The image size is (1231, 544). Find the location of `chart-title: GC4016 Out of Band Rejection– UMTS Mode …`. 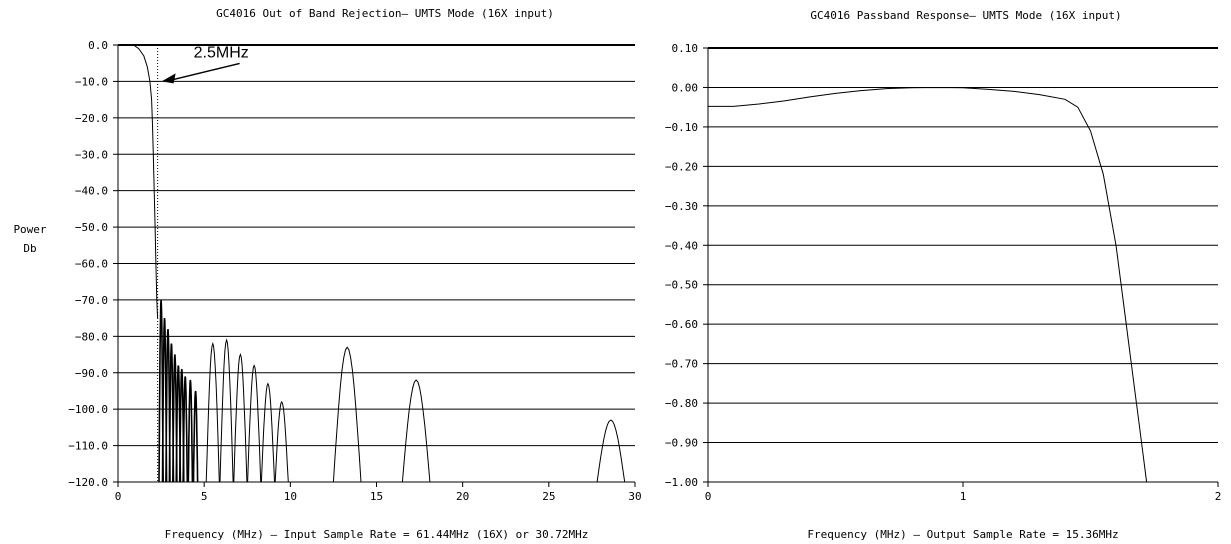

chart-title: GC4016 Out of Band Rejection– UMTS Mode … is located at coordinates (385, 13).